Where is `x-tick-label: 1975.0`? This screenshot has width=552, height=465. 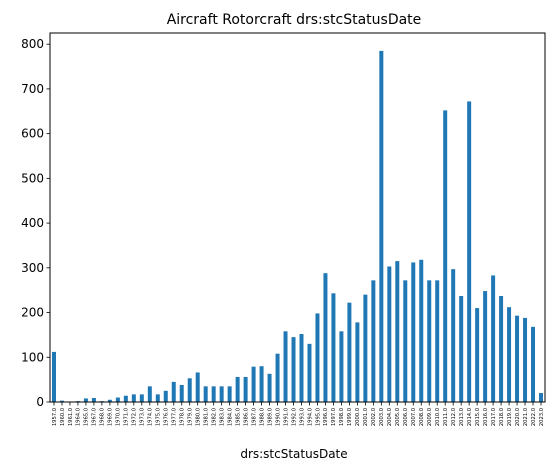
x-tick-label: 1975.0 is located at coordinates (159, 417).